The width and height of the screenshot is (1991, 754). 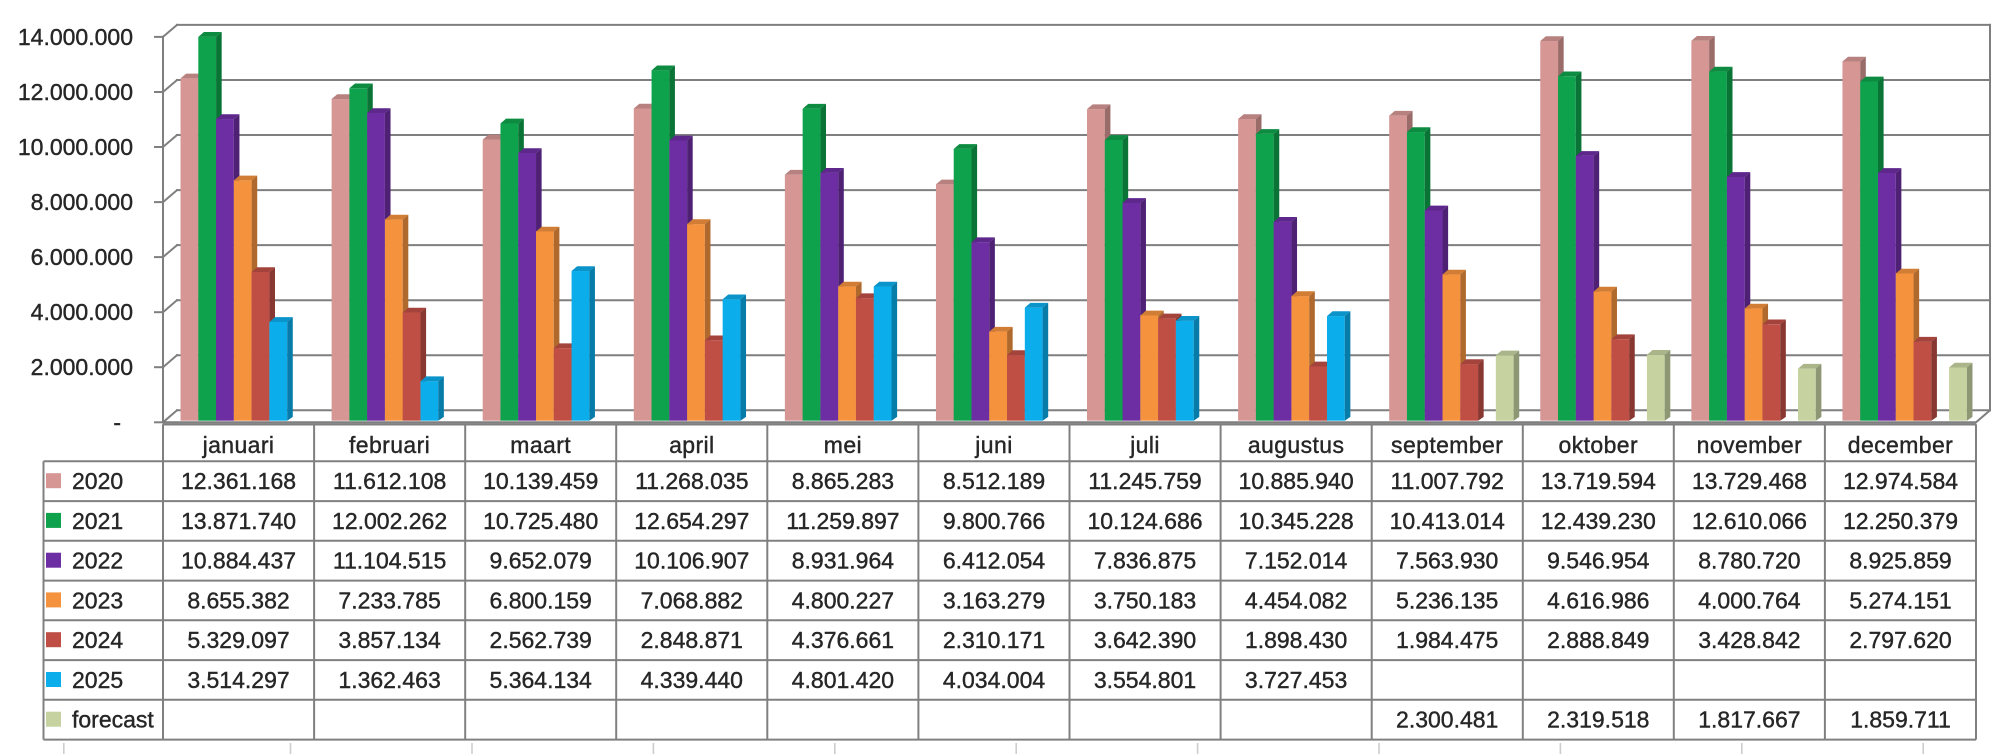 I want to click on svg-text: juni, so click(x=993, y=445).